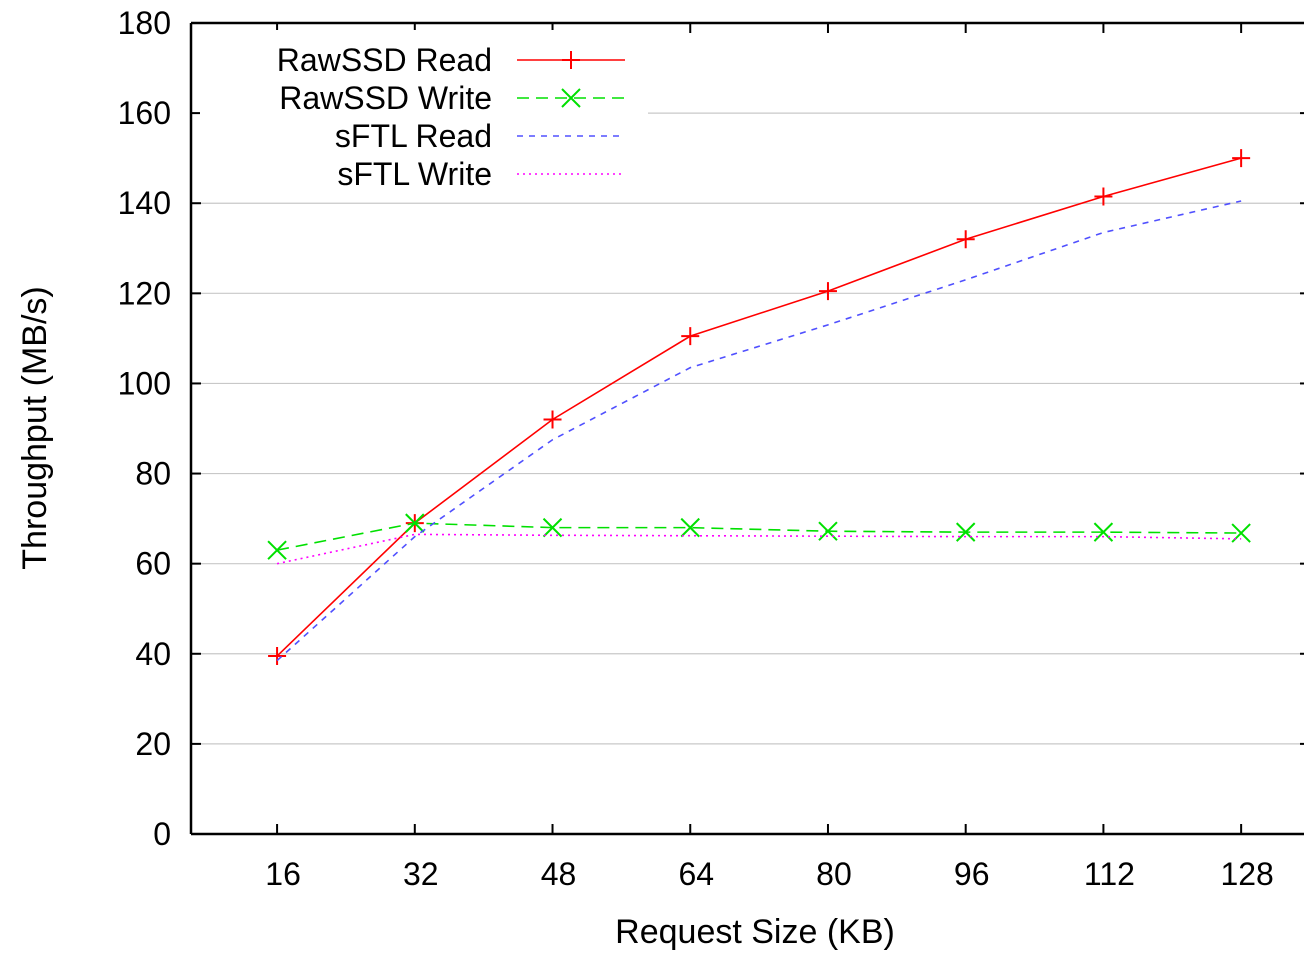  What do you see at coordinates (414, 174) in the screenshot?
I see `legend-label-sftl-write: sFTL Write` at bounding box center [414, 174].